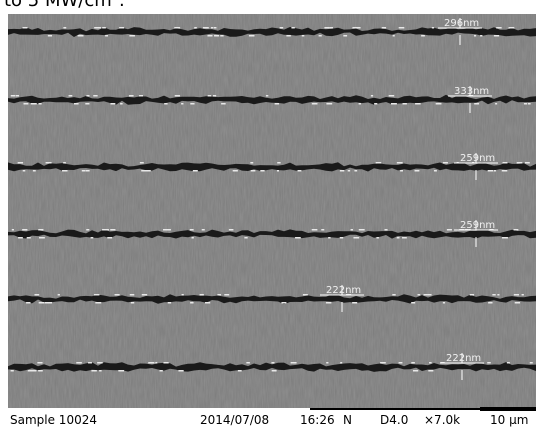  I want to click on mode: N, so click(347, 420).